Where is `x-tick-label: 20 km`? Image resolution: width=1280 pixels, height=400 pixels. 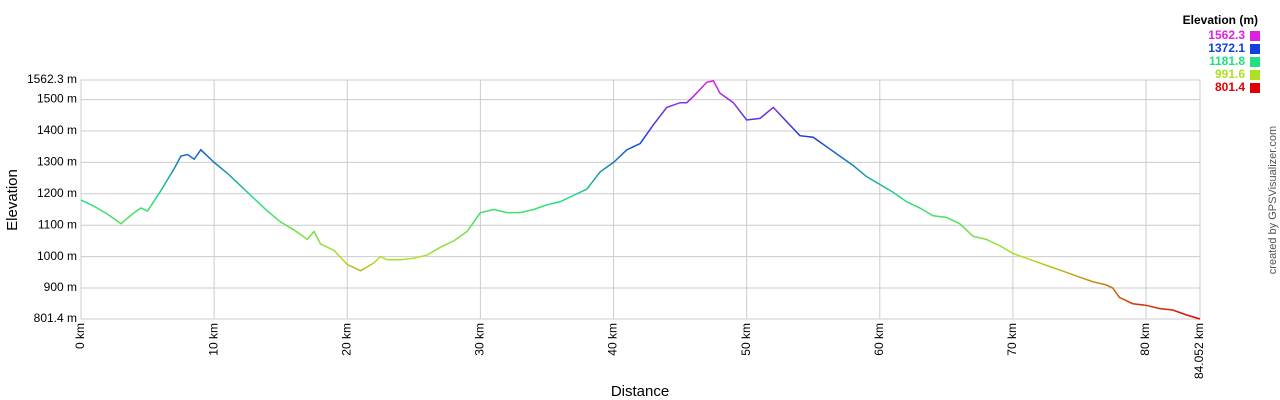 x-tick-label: 20 km is located at coordinates (346, 339).